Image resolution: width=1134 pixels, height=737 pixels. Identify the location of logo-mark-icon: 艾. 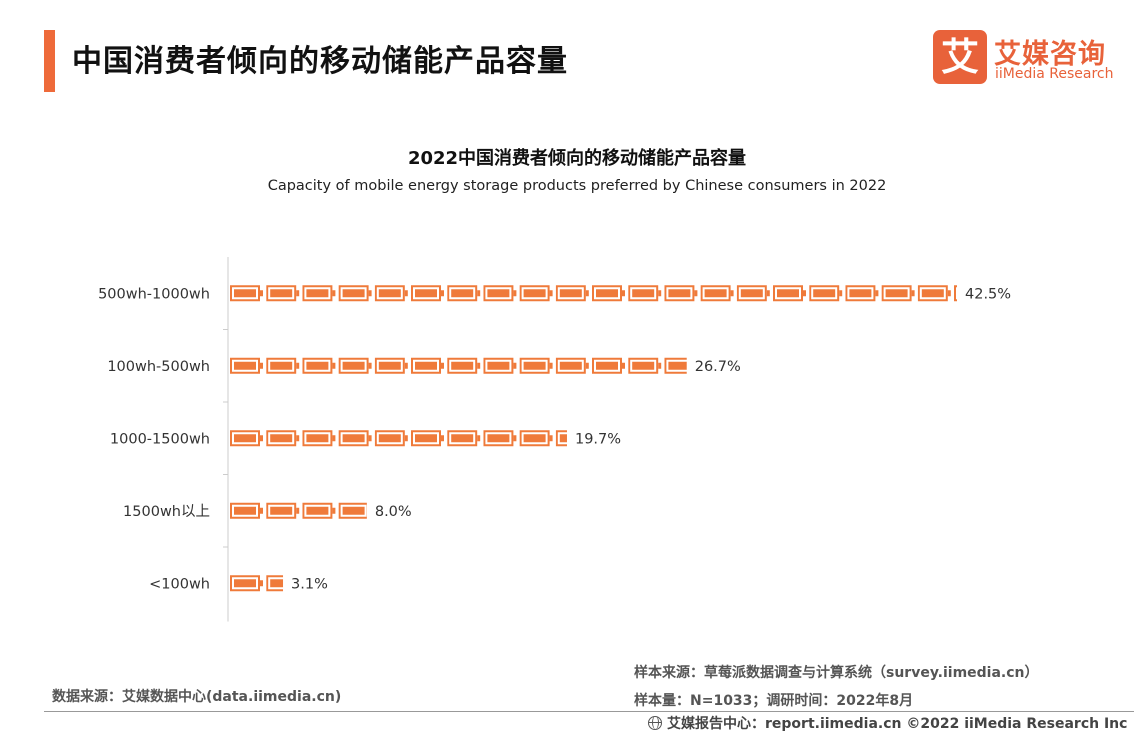
(960, 57).